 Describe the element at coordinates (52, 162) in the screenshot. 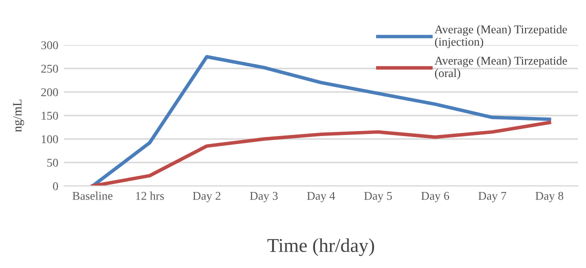

I see `y-tick-label: 50` at that location.